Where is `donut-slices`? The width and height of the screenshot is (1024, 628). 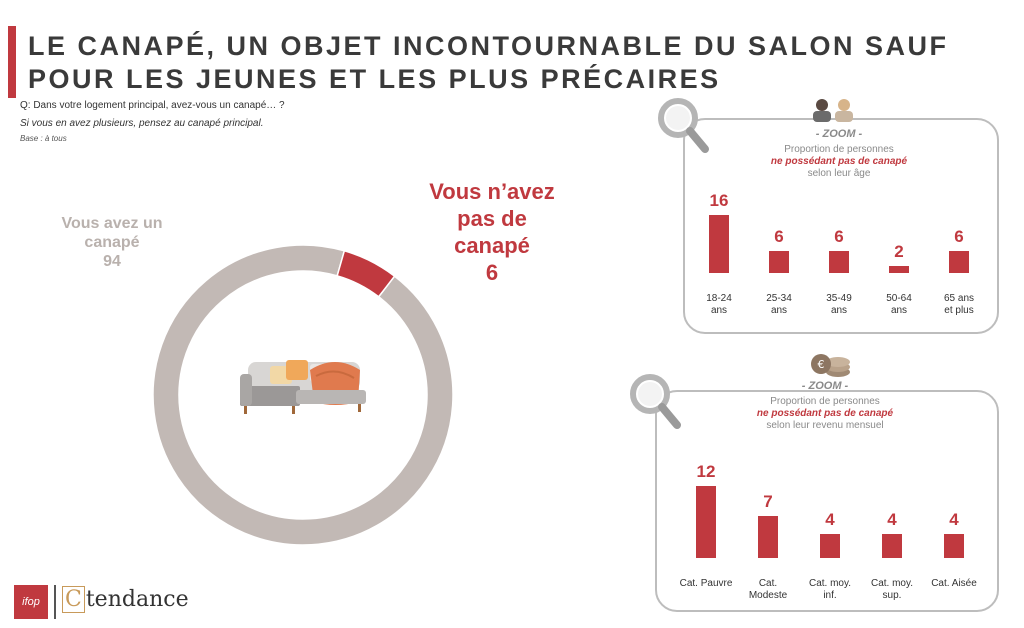 donut-slices is located at coordinates (303, 395).